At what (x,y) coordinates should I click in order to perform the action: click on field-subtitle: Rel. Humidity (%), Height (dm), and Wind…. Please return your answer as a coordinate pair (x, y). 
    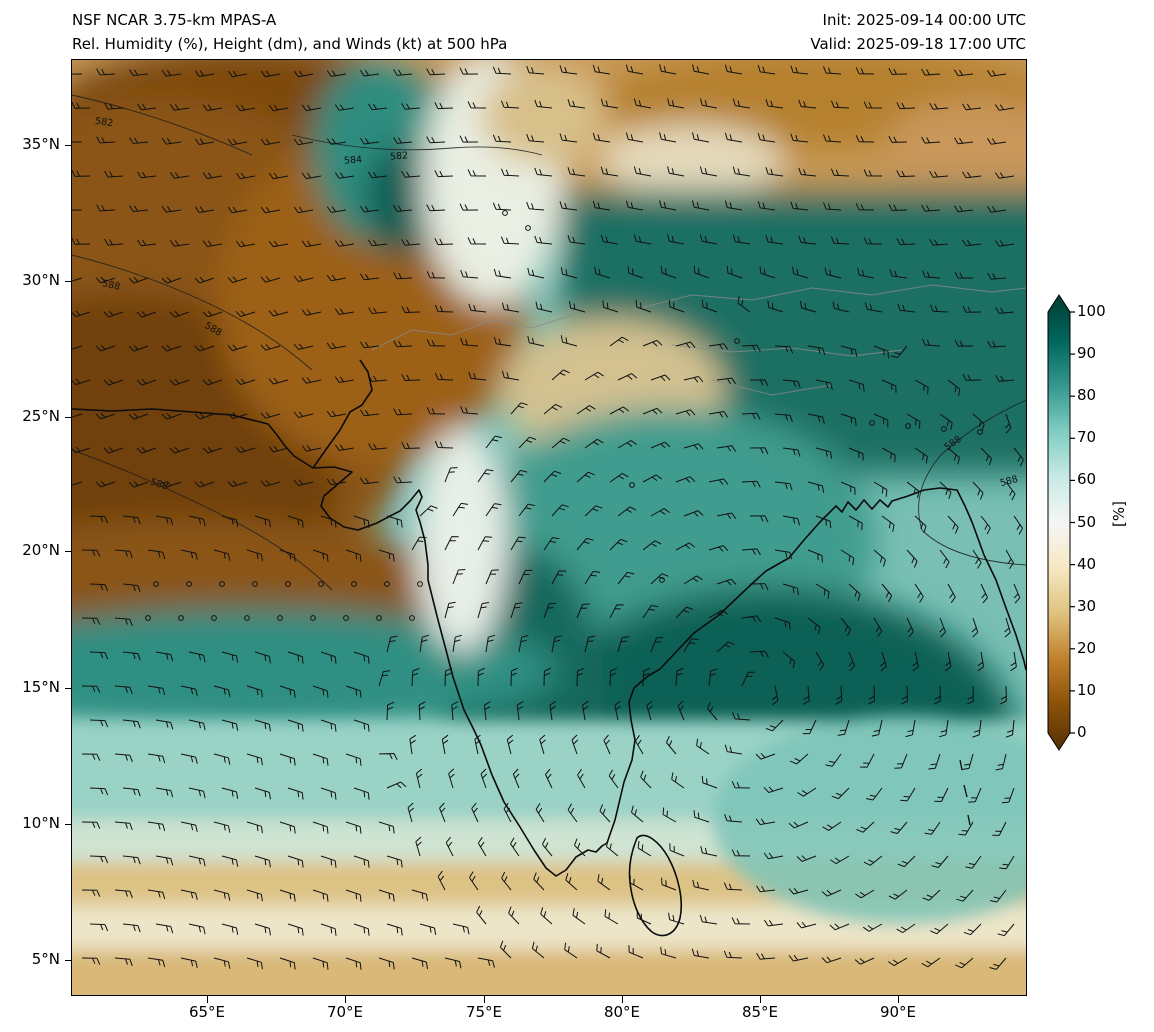
    Looking at the image, I should click on (290, 44).